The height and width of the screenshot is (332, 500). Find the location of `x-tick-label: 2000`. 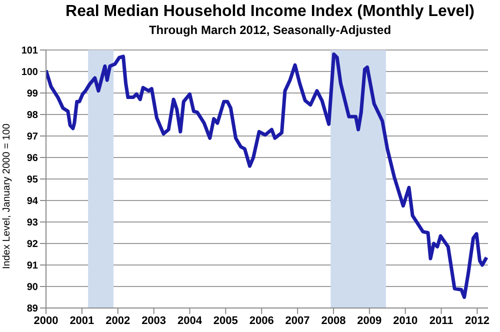

x-tick-label: 2000 is located at coordinates (46, 320).